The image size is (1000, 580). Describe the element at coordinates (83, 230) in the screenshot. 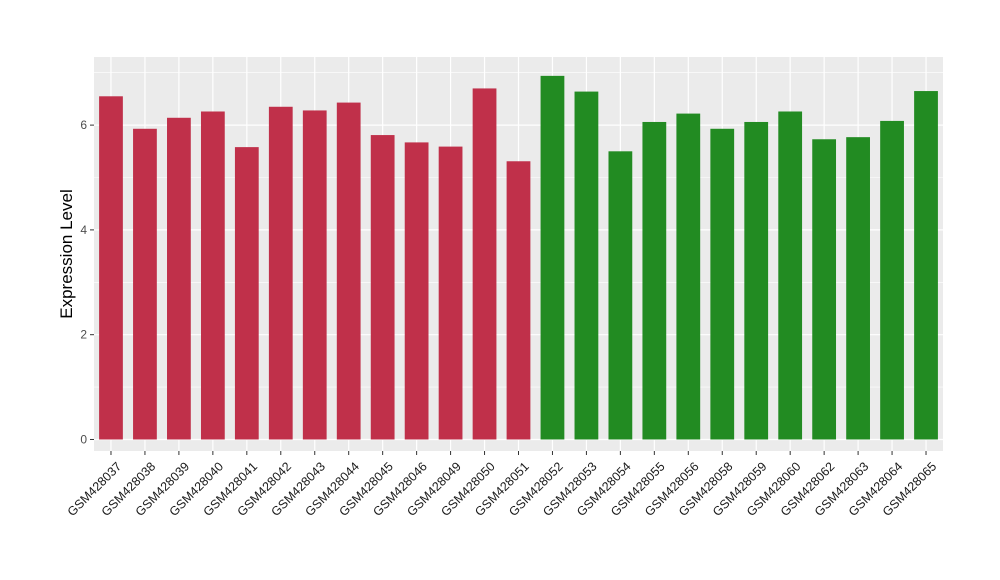

I see `y-tick-label: 4` at that location.